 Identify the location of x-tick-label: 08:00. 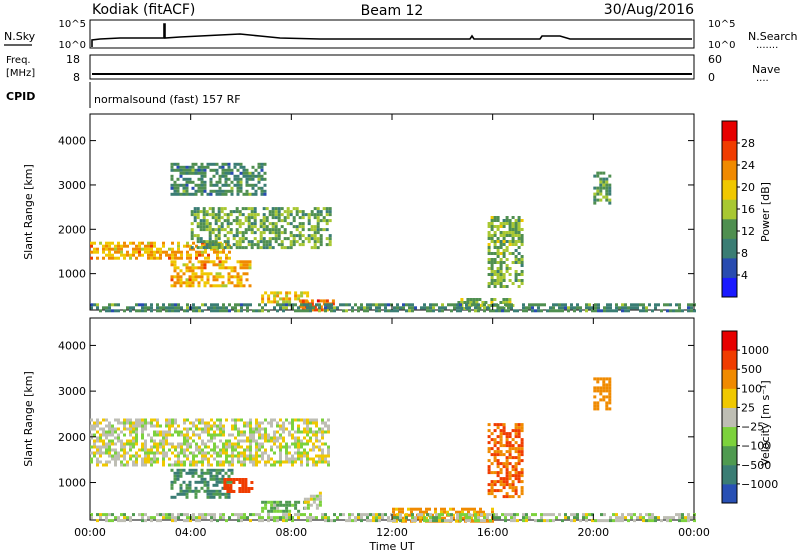
(291, 532).